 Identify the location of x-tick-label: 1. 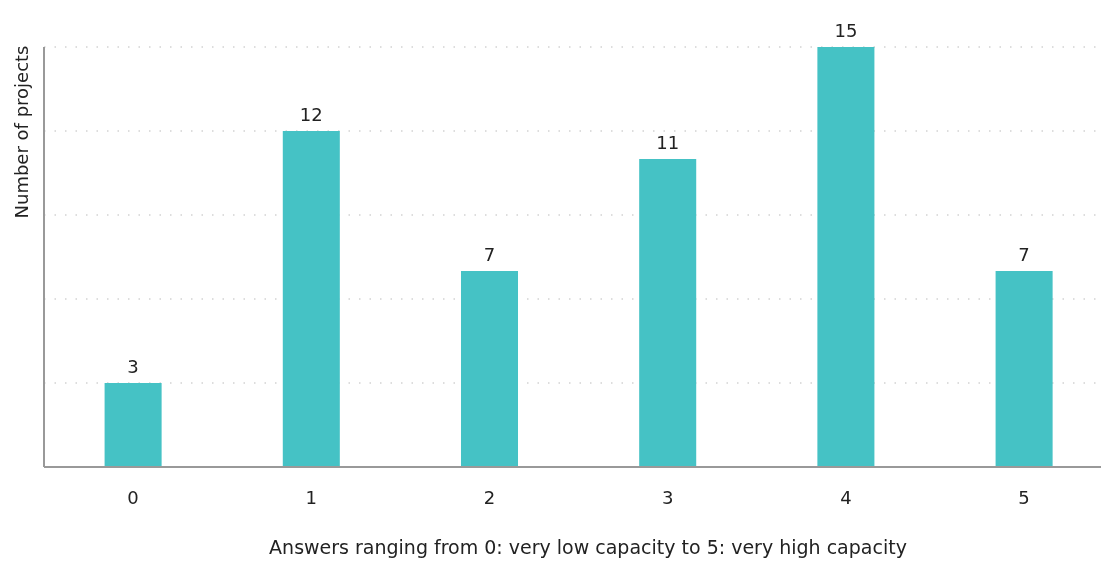
(311, 497).